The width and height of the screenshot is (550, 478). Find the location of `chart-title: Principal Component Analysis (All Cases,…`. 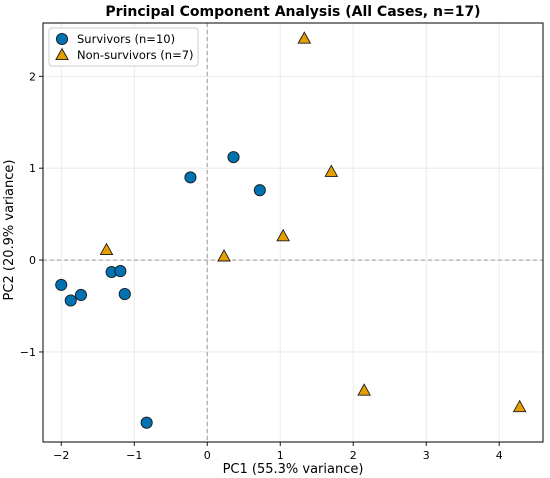

chart-title: Principal Component Analysis (All Cases,… is located at coordinates (292, 12).